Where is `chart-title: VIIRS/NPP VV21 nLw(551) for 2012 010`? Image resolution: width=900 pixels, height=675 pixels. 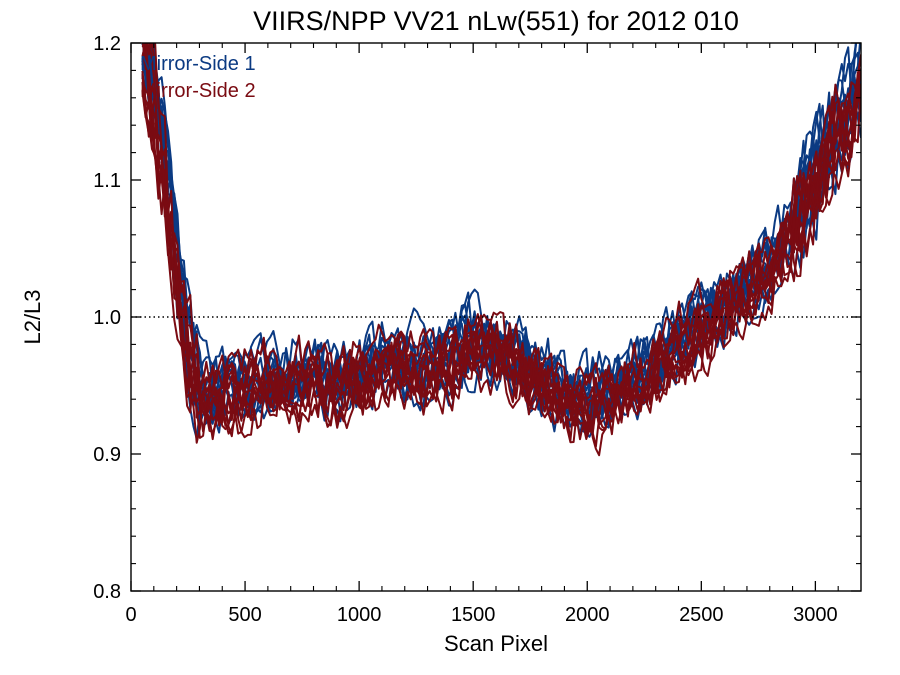 chart-title: VIIRS/NPP VV21 nLw(551) for 2012 010 is located at coordinates (496, 21).